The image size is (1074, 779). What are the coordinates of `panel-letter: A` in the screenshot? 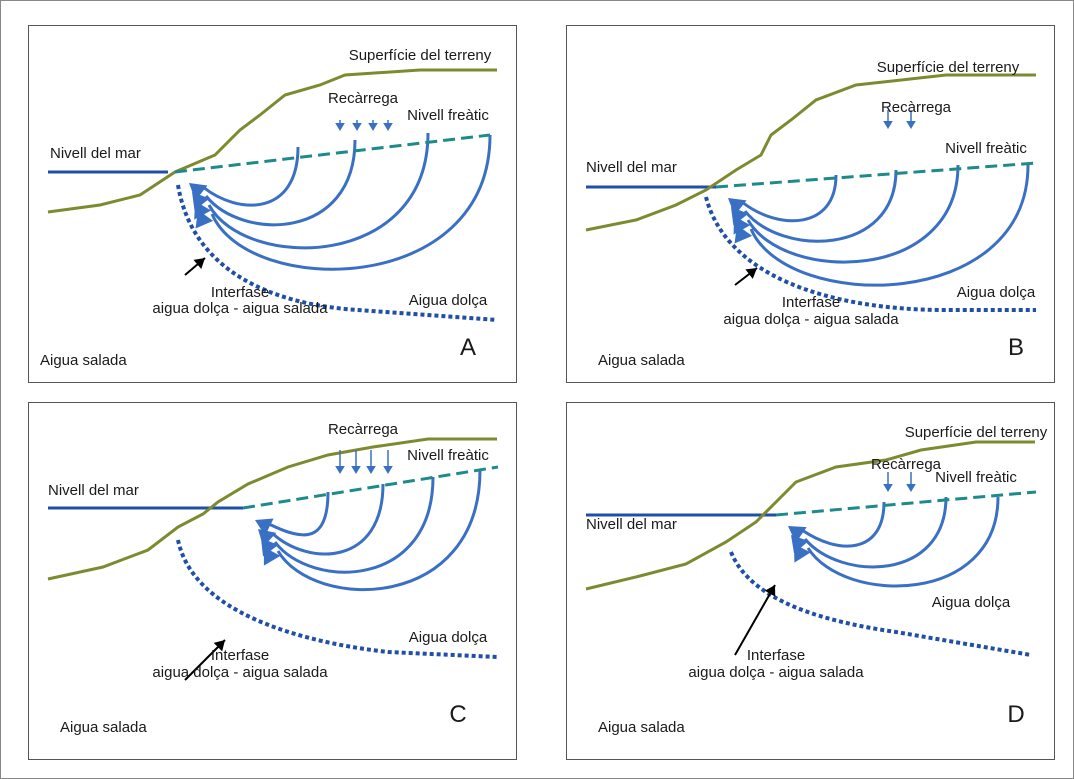 It's located at (468, 347).